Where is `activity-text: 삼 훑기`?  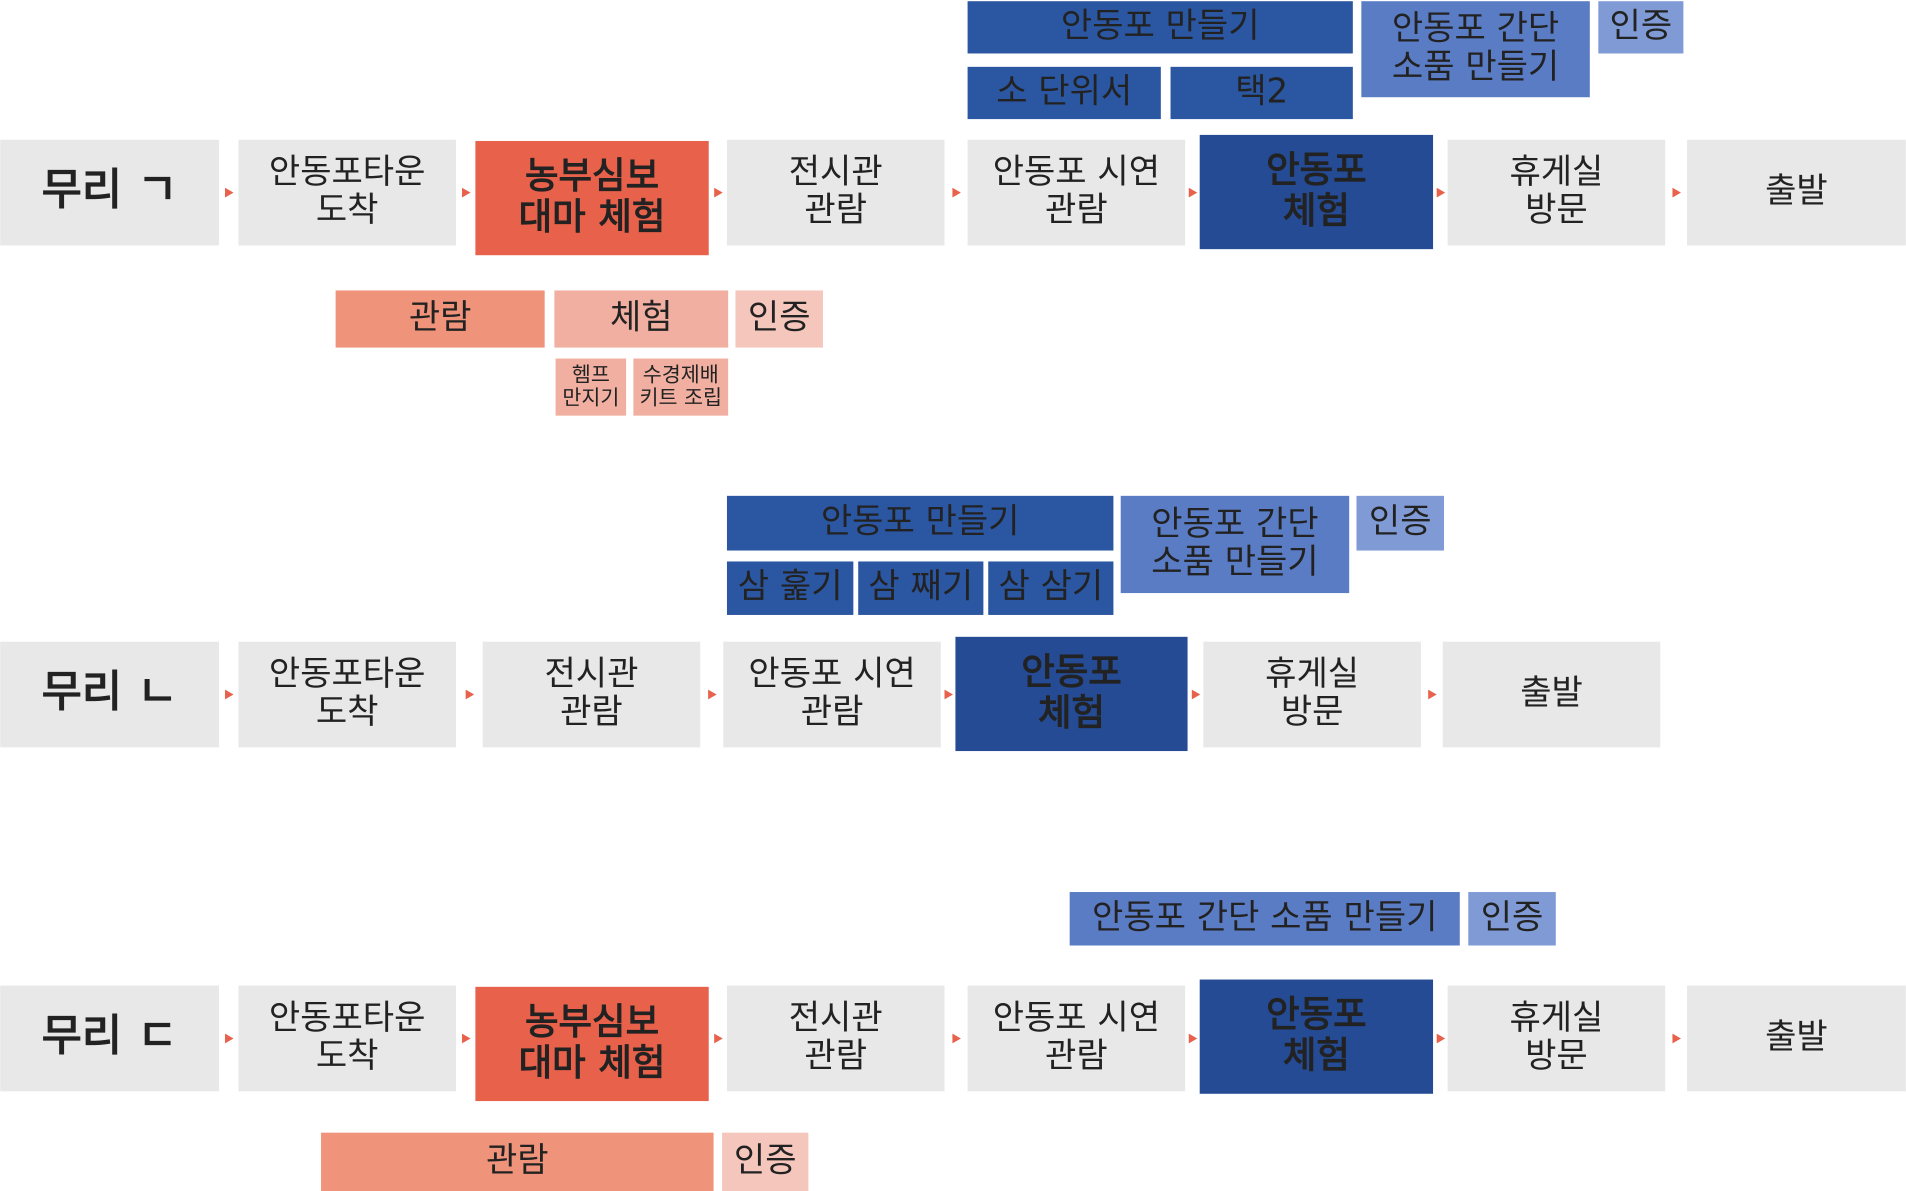
activity-text: 삼 훑기 is located at coordinates (790, 587).